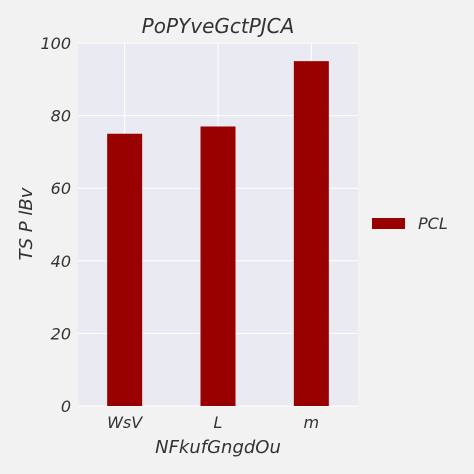 Image resolution: width=474 pixels, height=474 pixels. I want to click on x-tick-label: WsV, so click(125, 422).